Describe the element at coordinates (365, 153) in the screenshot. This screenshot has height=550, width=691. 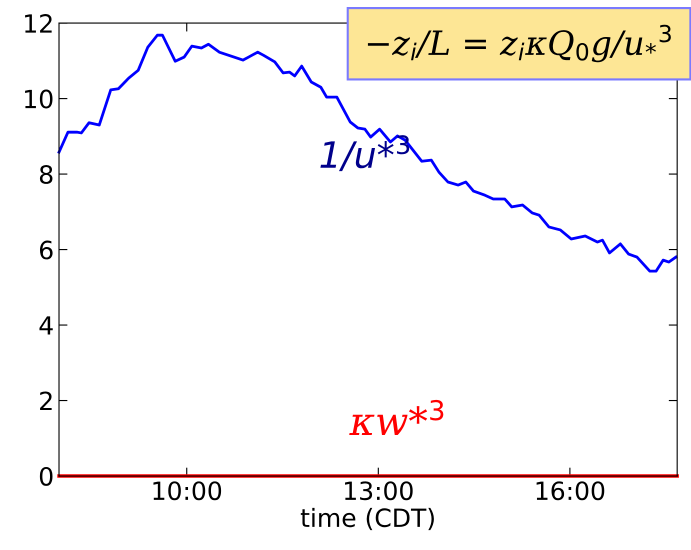
I see `series-label: 1/u*$^{3}$` at that location.